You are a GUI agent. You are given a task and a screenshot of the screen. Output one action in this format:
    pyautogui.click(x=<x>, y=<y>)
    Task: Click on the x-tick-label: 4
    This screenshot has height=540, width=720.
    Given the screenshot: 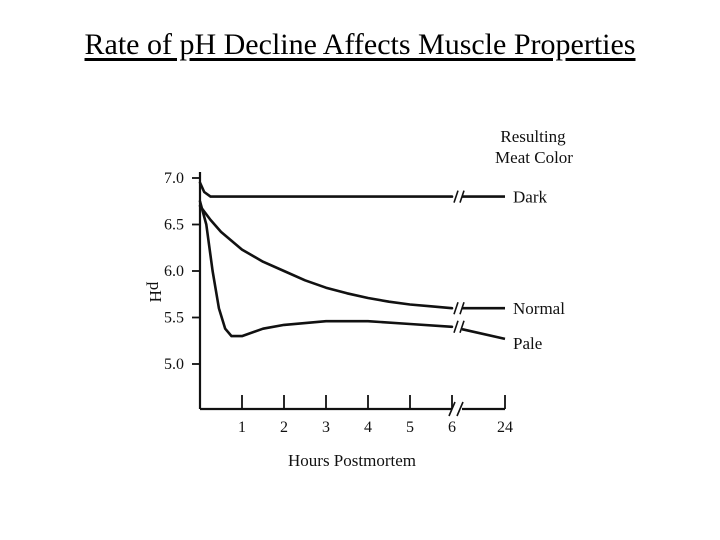 What is the action you would take?
    pyautogui.click(x=368, y=427)
    